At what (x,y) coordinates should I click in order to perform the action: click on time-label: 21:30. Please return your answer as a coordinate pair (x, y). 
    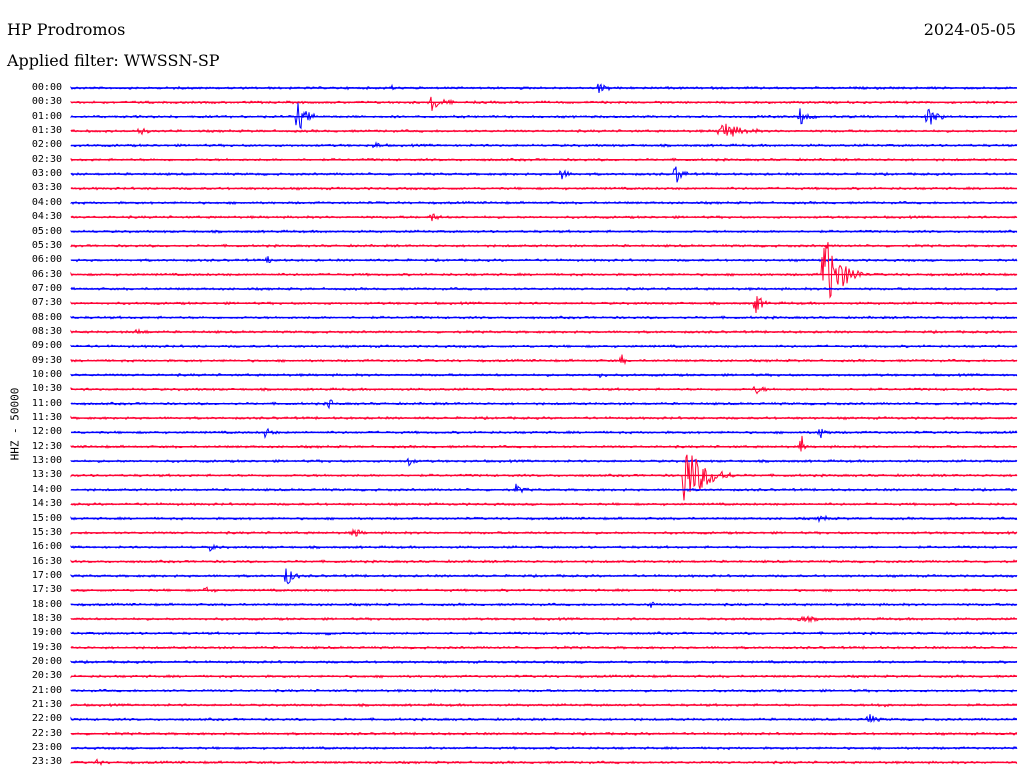
    Looking at the image, I should click on (46, 705).